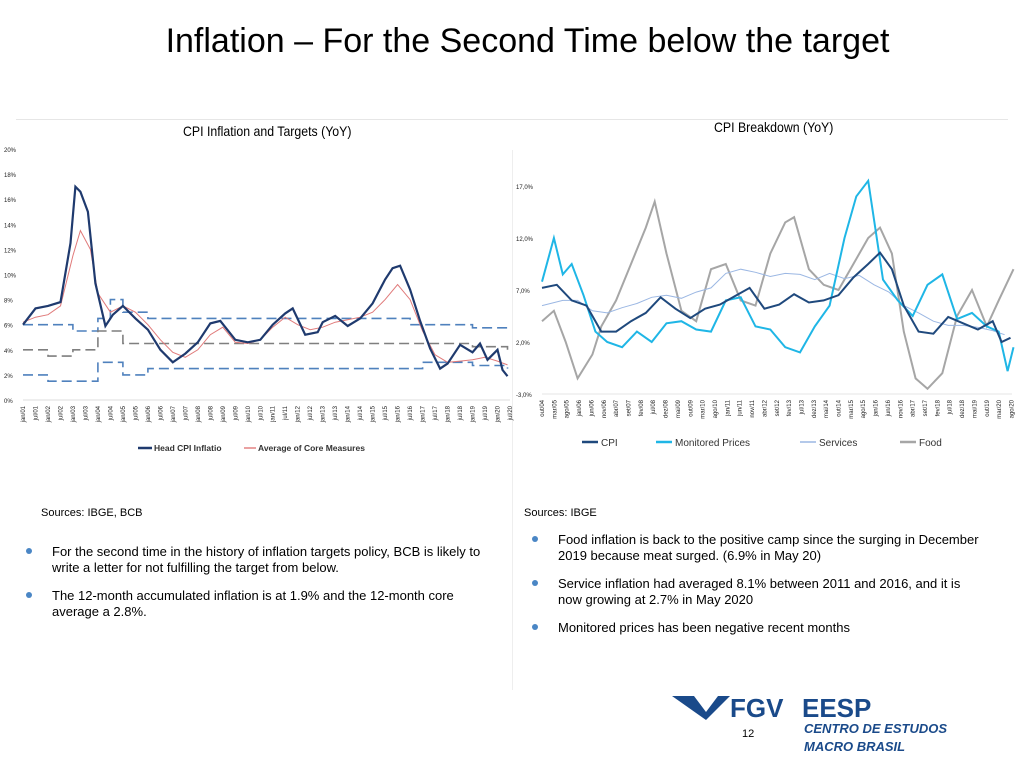 This screenshot has width=1024, height=768. Describe the element at coordinates (523, 344) in the screenshot. I see `y-tick-label: 2,0%` at that location.